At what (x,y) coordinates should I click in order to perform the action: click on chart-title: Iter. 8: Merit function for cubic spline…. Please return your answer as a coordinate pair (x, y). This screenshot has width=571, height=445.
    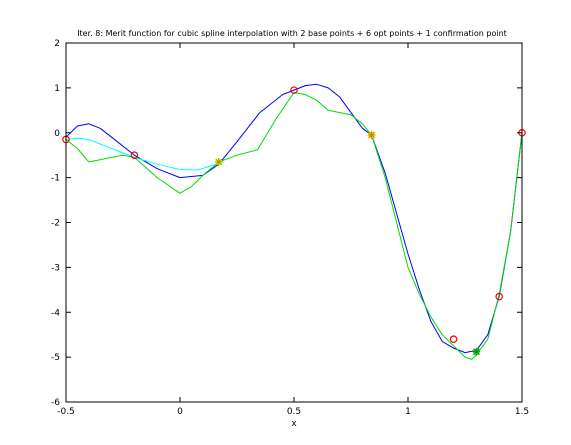
    Looking at the image, I should click on (292, 33).